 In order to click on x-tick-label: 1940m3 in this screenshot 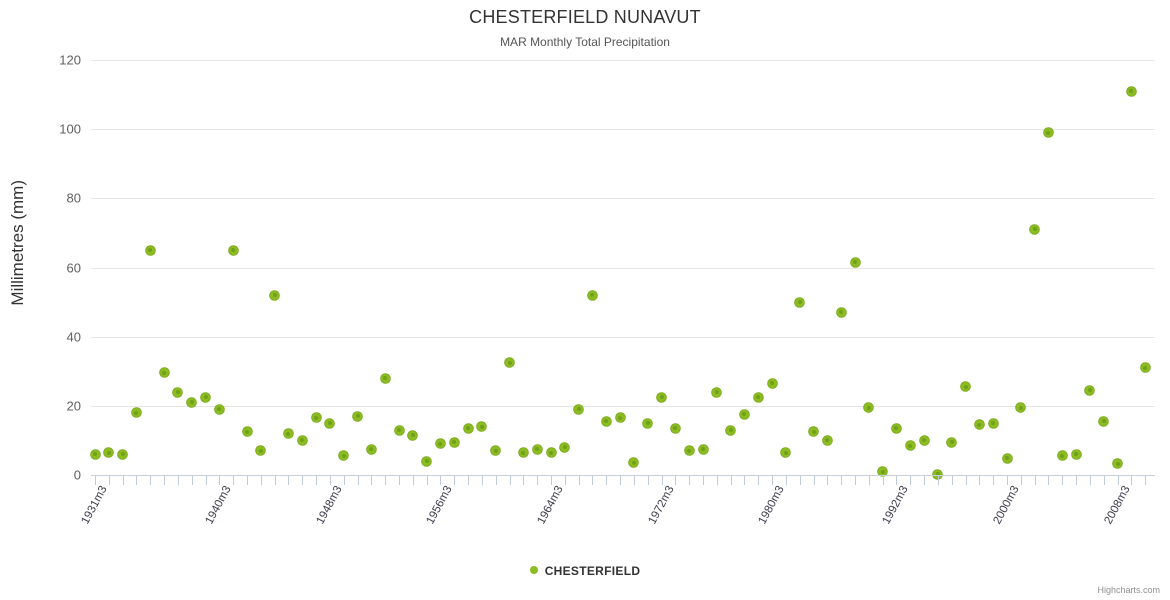, I will do `click(218, 505)`.